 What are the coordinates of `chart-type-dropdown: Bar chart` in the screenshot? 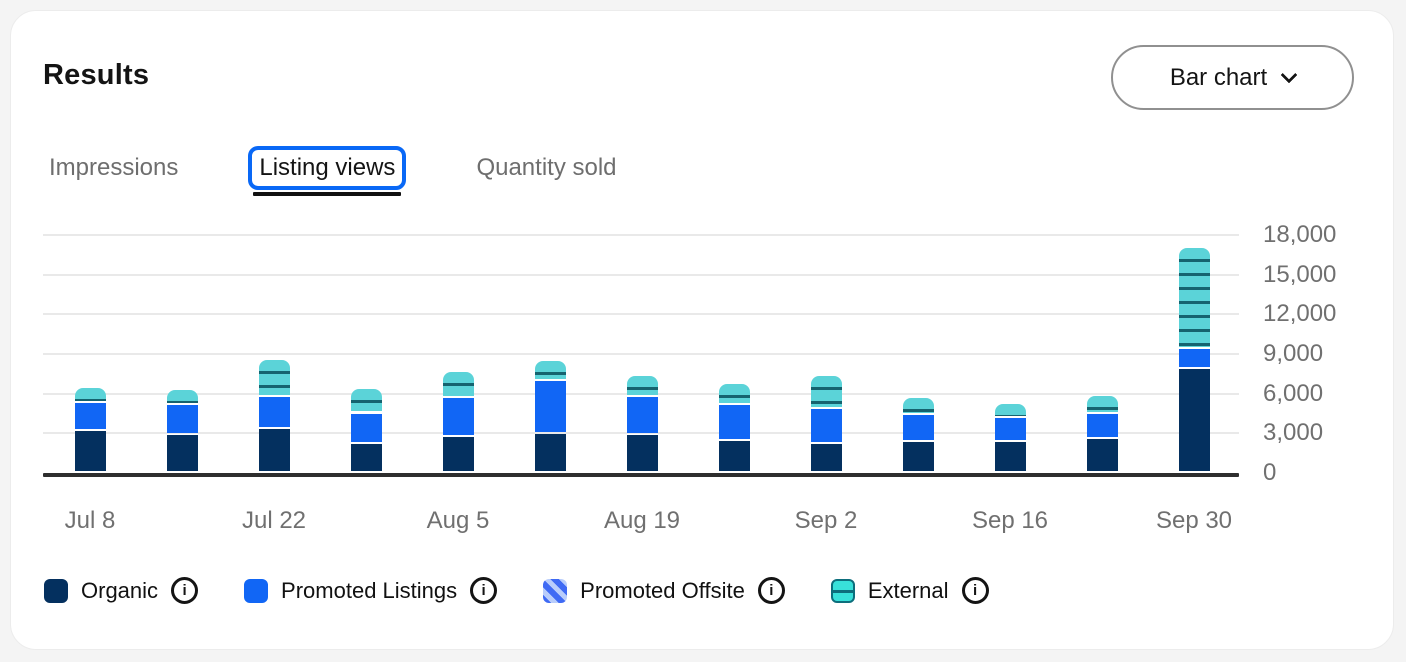 It's located at (1232, 77).